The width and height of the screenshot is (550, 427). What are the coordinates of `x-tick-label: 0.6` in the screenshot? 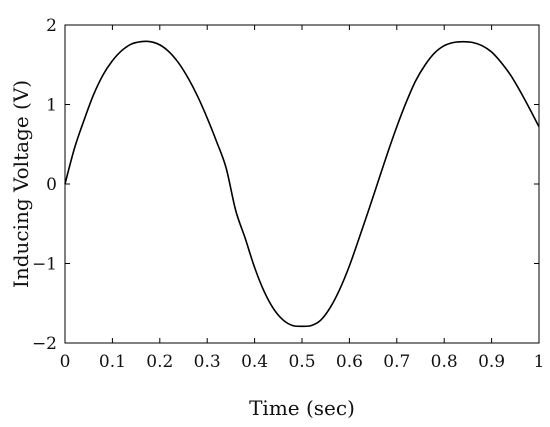 It's located at (349, 362).